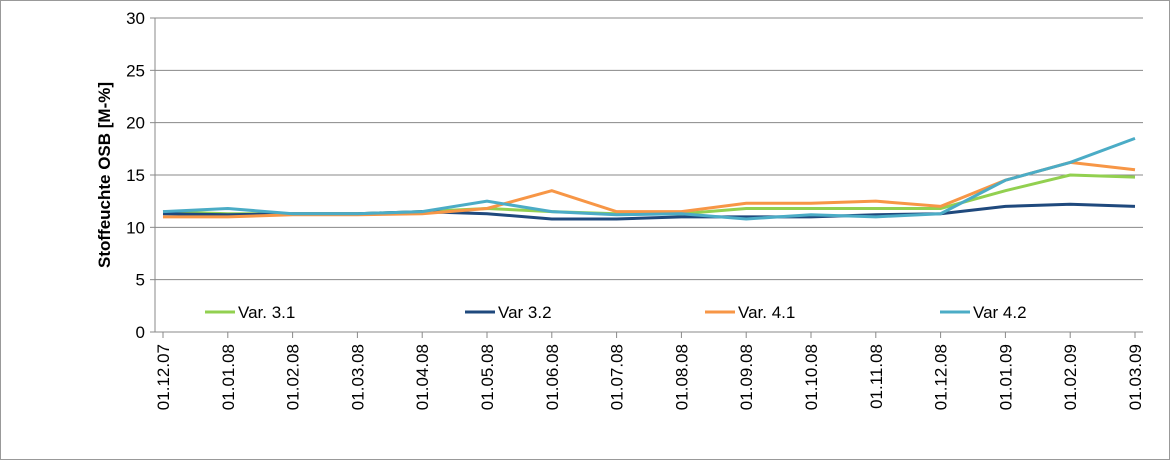  What do you see at coordinates (746, 377) in the screenshot?
I see `x-tick-label: 01.09.08` at bounding box center [746, 377].